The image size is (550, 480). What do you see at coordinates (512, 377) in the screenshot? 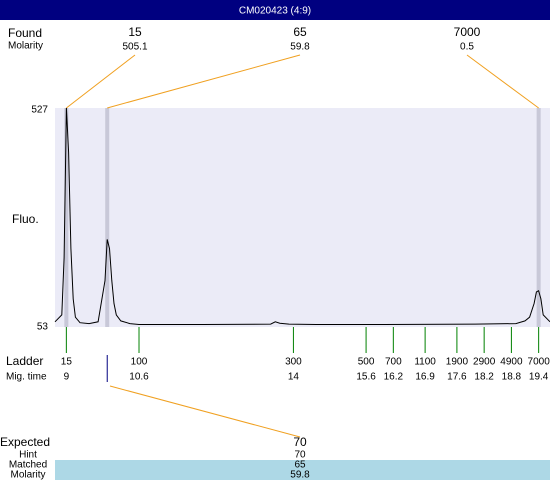
I see `ladder-time: 18.8` at bounding box center [512, 377].